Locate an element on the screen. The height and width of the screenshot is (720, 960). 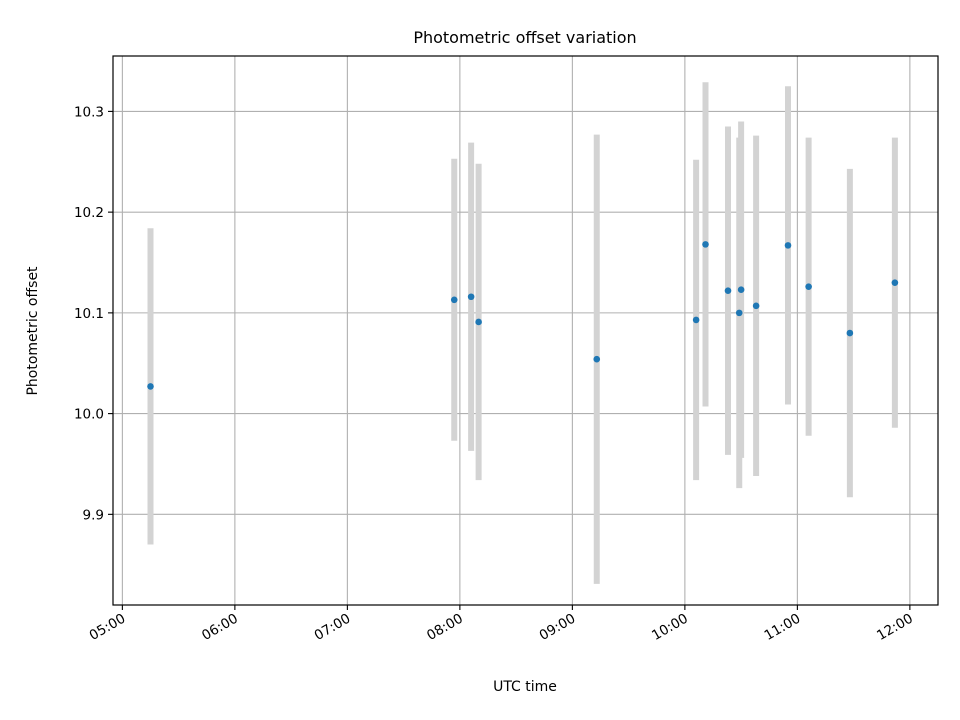
y-axis-ticks: 9.9 10.0 10.1 10.2 10.3 is located at coordinates (93, 313).